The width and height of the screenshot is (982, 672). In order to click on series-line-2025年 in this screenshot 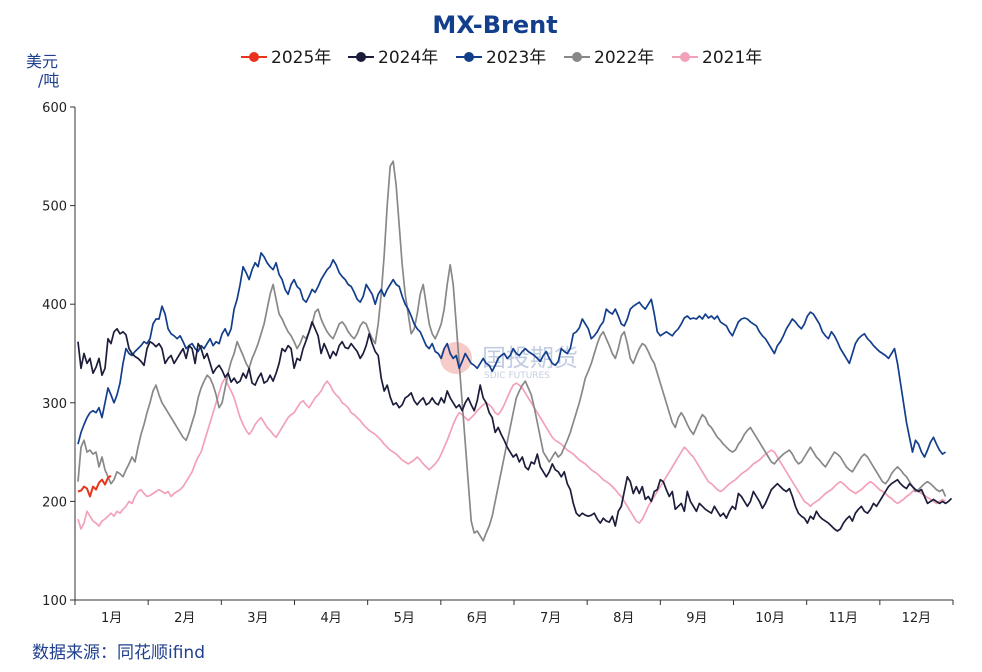, I will do `click(94, 486)`.